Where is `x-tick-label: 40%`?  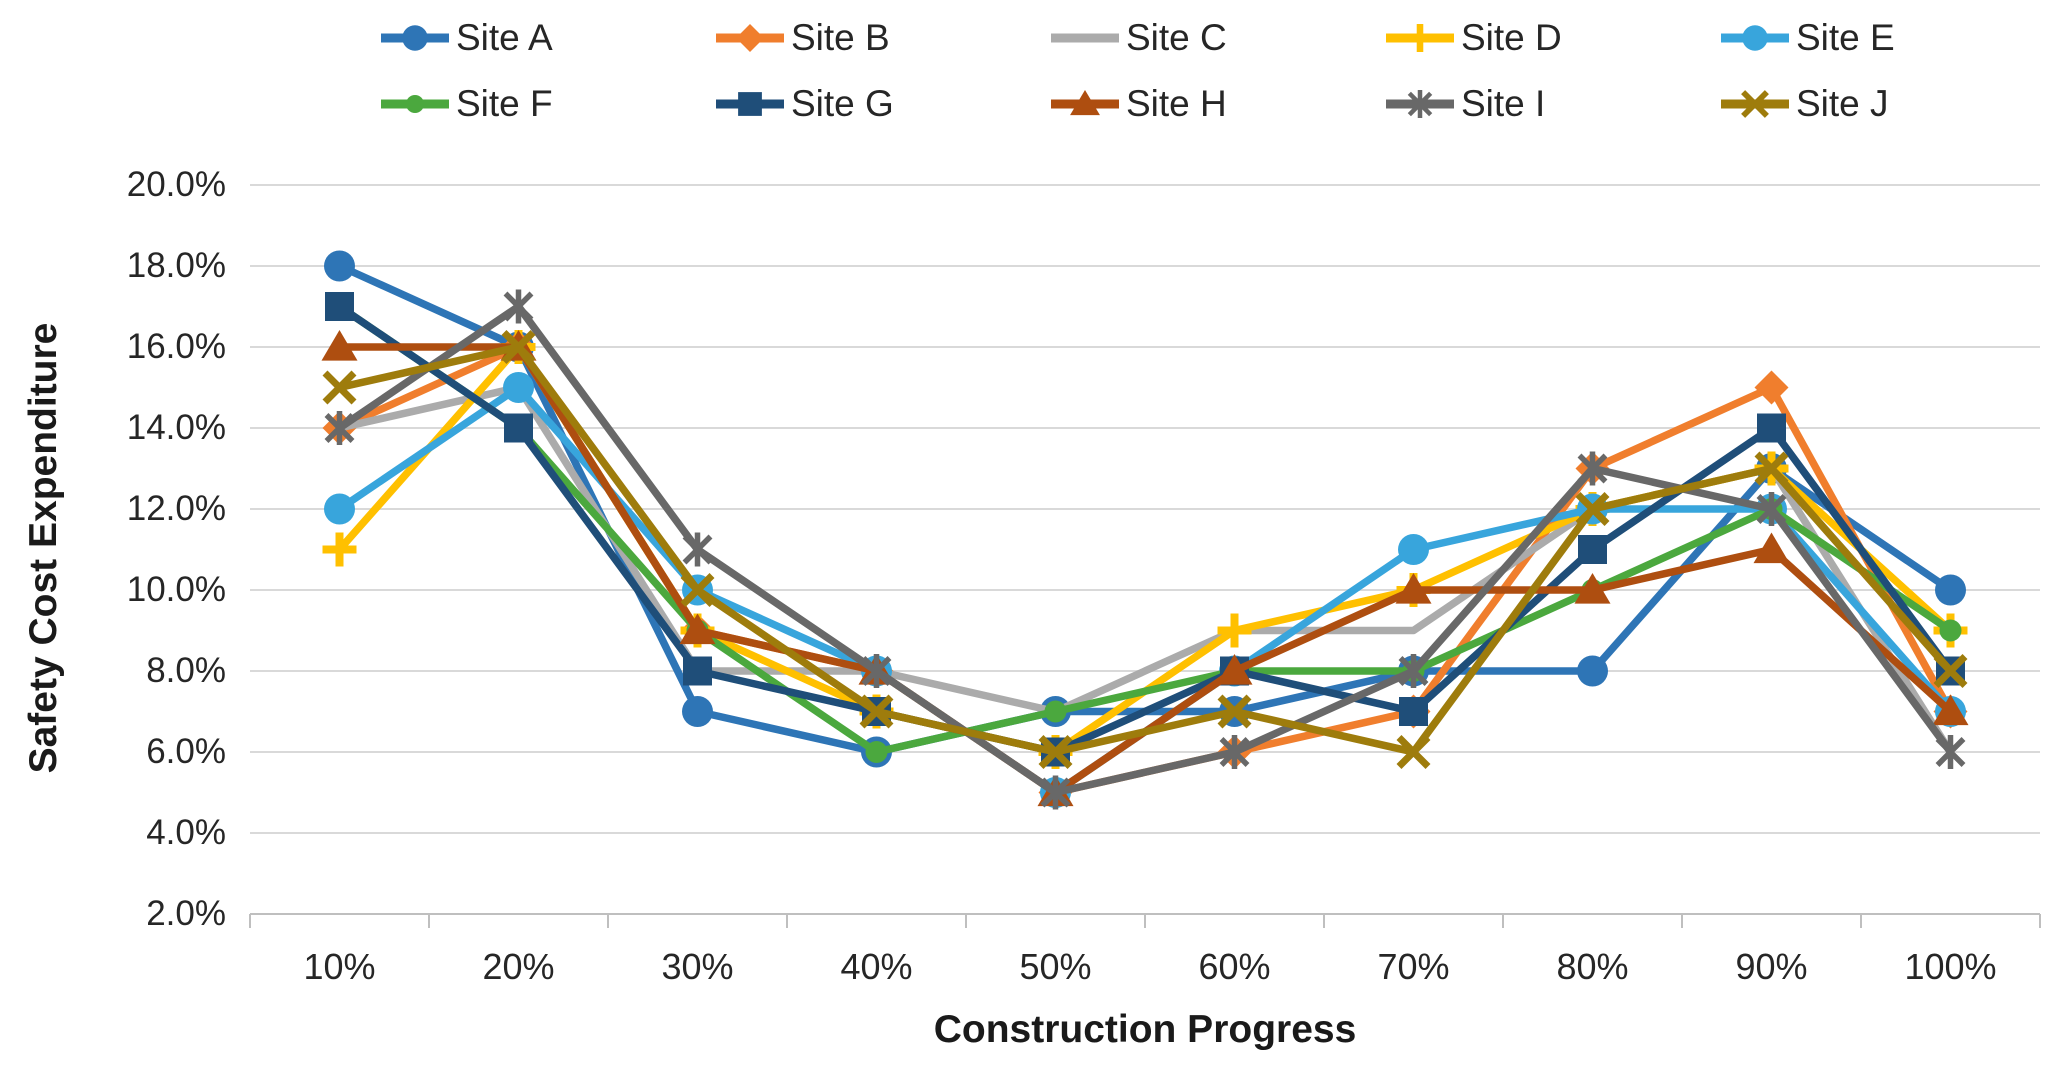 x-tick-label: 40% is located at coordinates (876, 966).